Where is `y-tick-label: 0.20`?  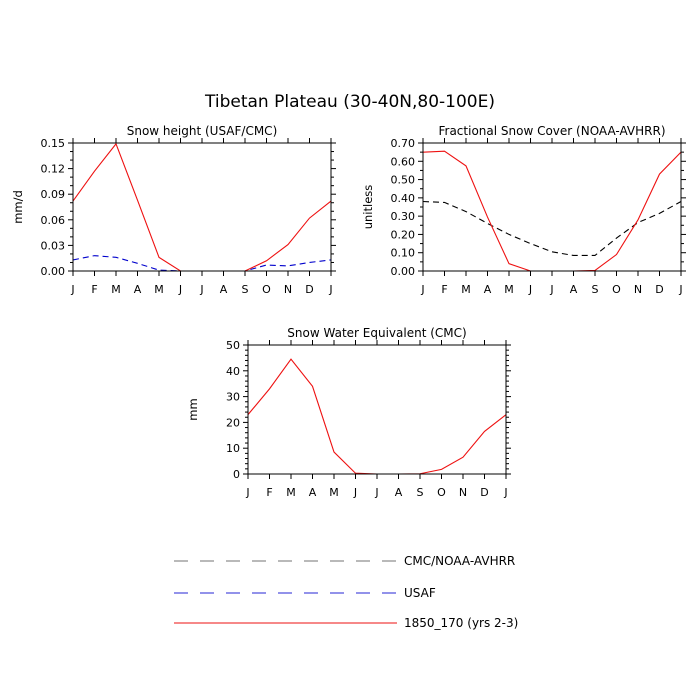 y-tick-label: 0.20 is located at coordinates (403, 234).